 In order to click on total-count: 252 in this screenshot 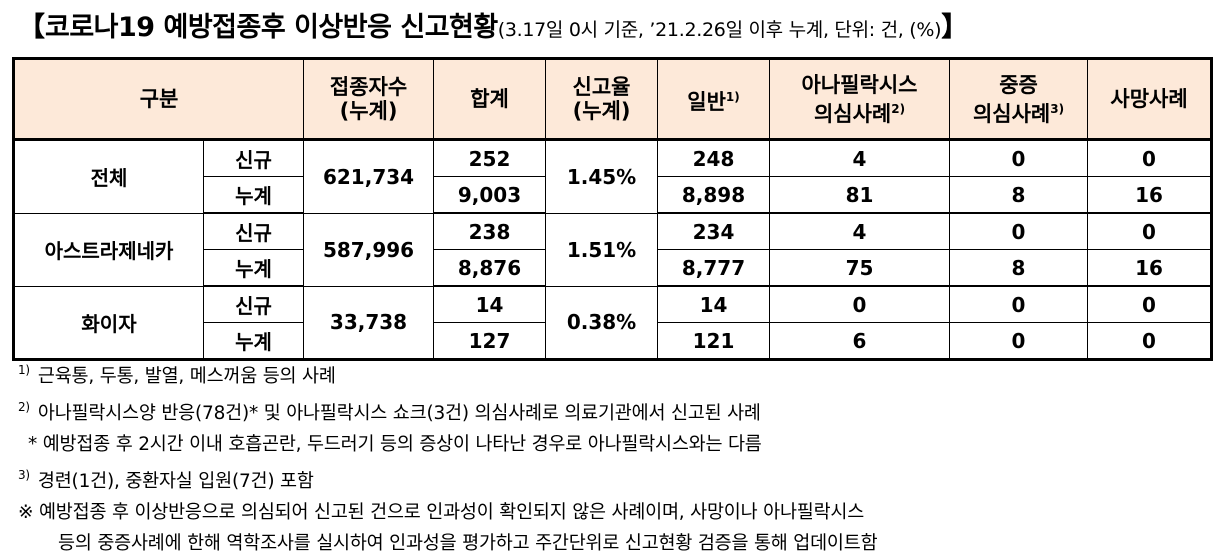, I will do `click(490, 158)`.